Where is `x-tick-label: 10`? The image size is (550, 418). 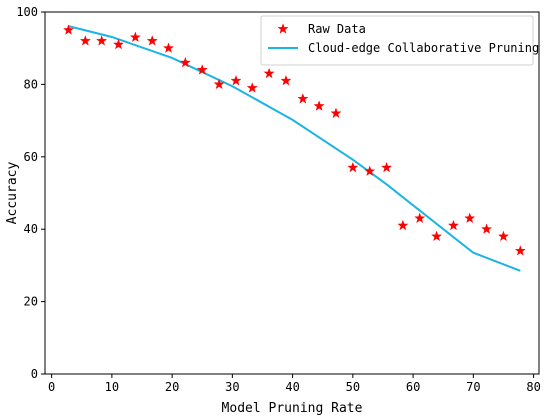 x-tick-label: 10 is located at coordinates (112, 387).